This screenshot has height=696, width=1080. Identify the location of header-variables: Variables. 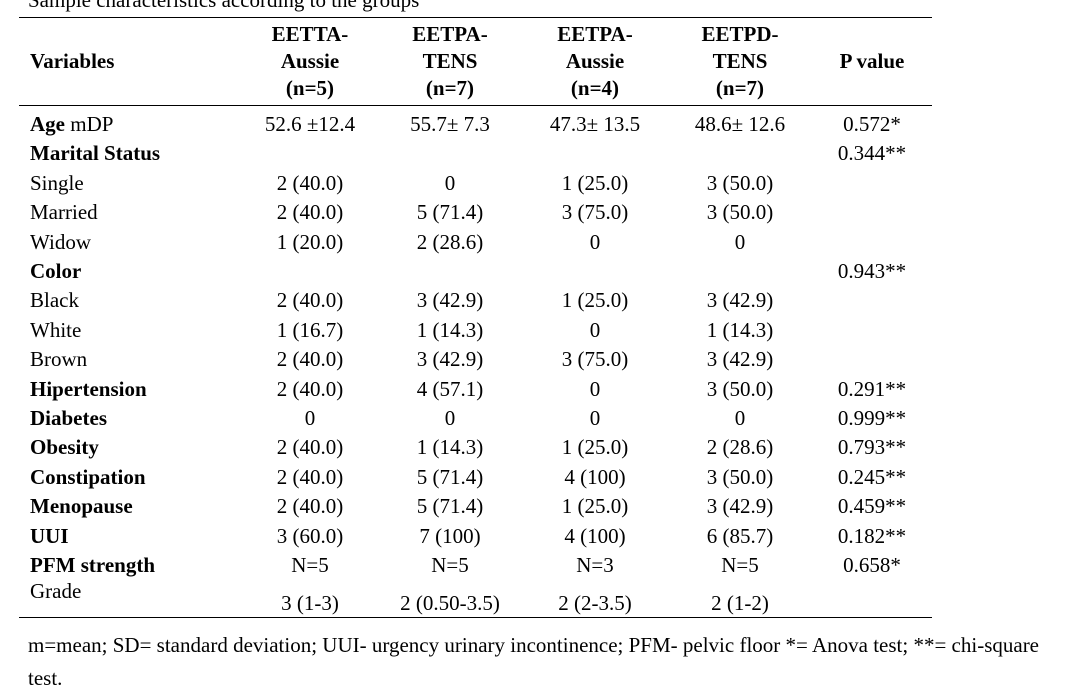
(72, 61).